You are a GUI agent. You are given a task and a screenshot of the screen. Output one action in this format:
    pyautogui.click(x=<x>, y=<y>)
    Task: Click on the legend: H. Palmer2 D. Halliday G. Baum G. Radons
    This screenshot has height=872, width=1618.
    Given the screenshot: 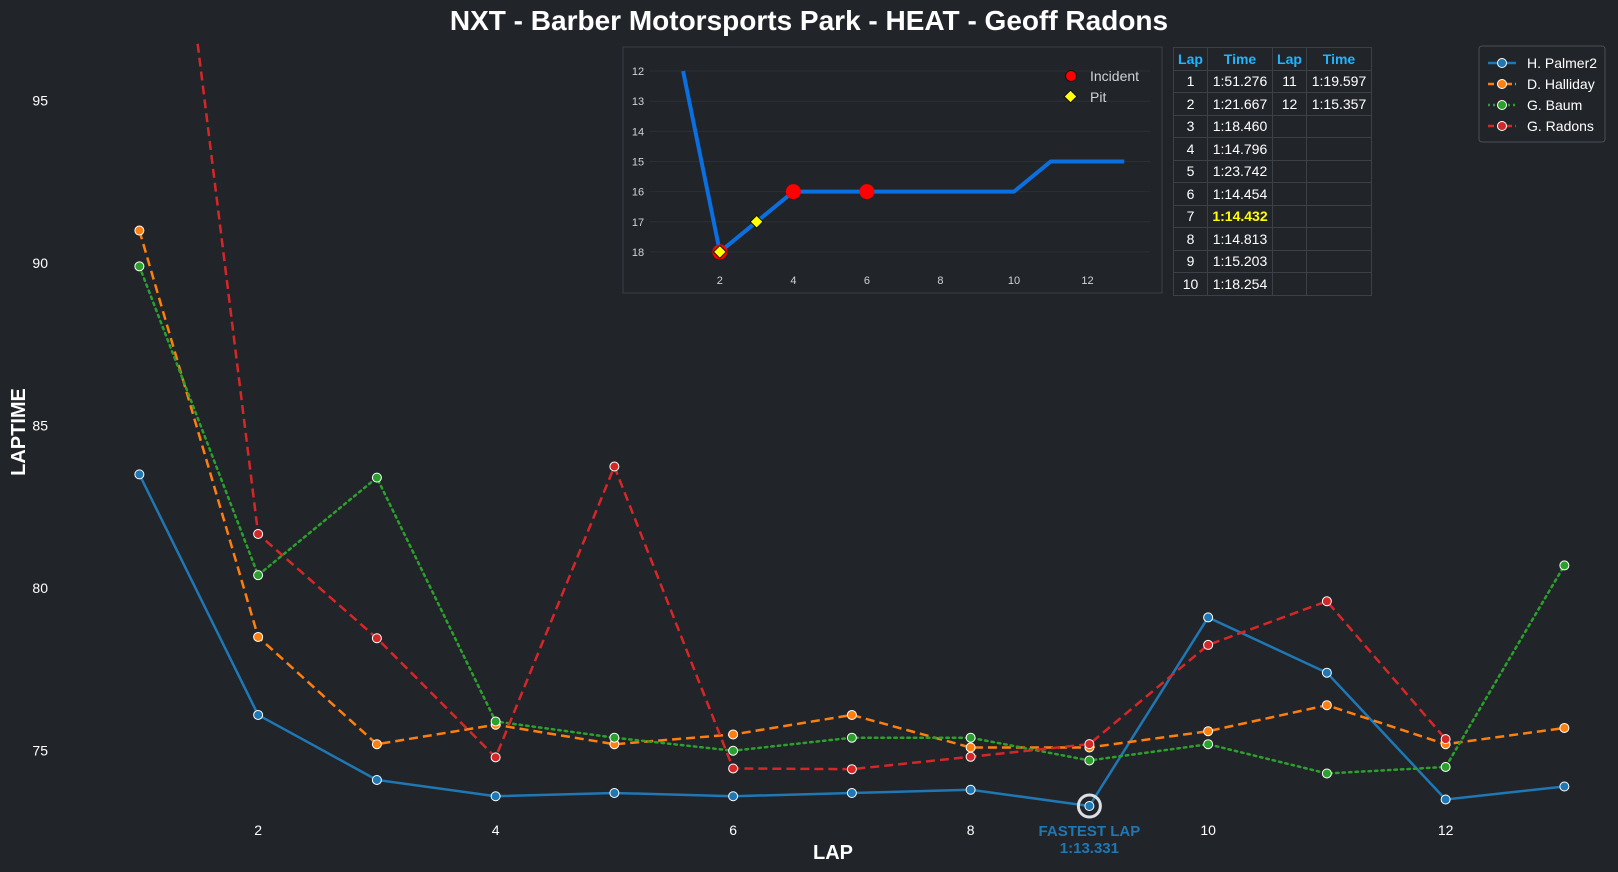 What is the action you would take?
    pyautogui.click(x=1542, y=94)
    